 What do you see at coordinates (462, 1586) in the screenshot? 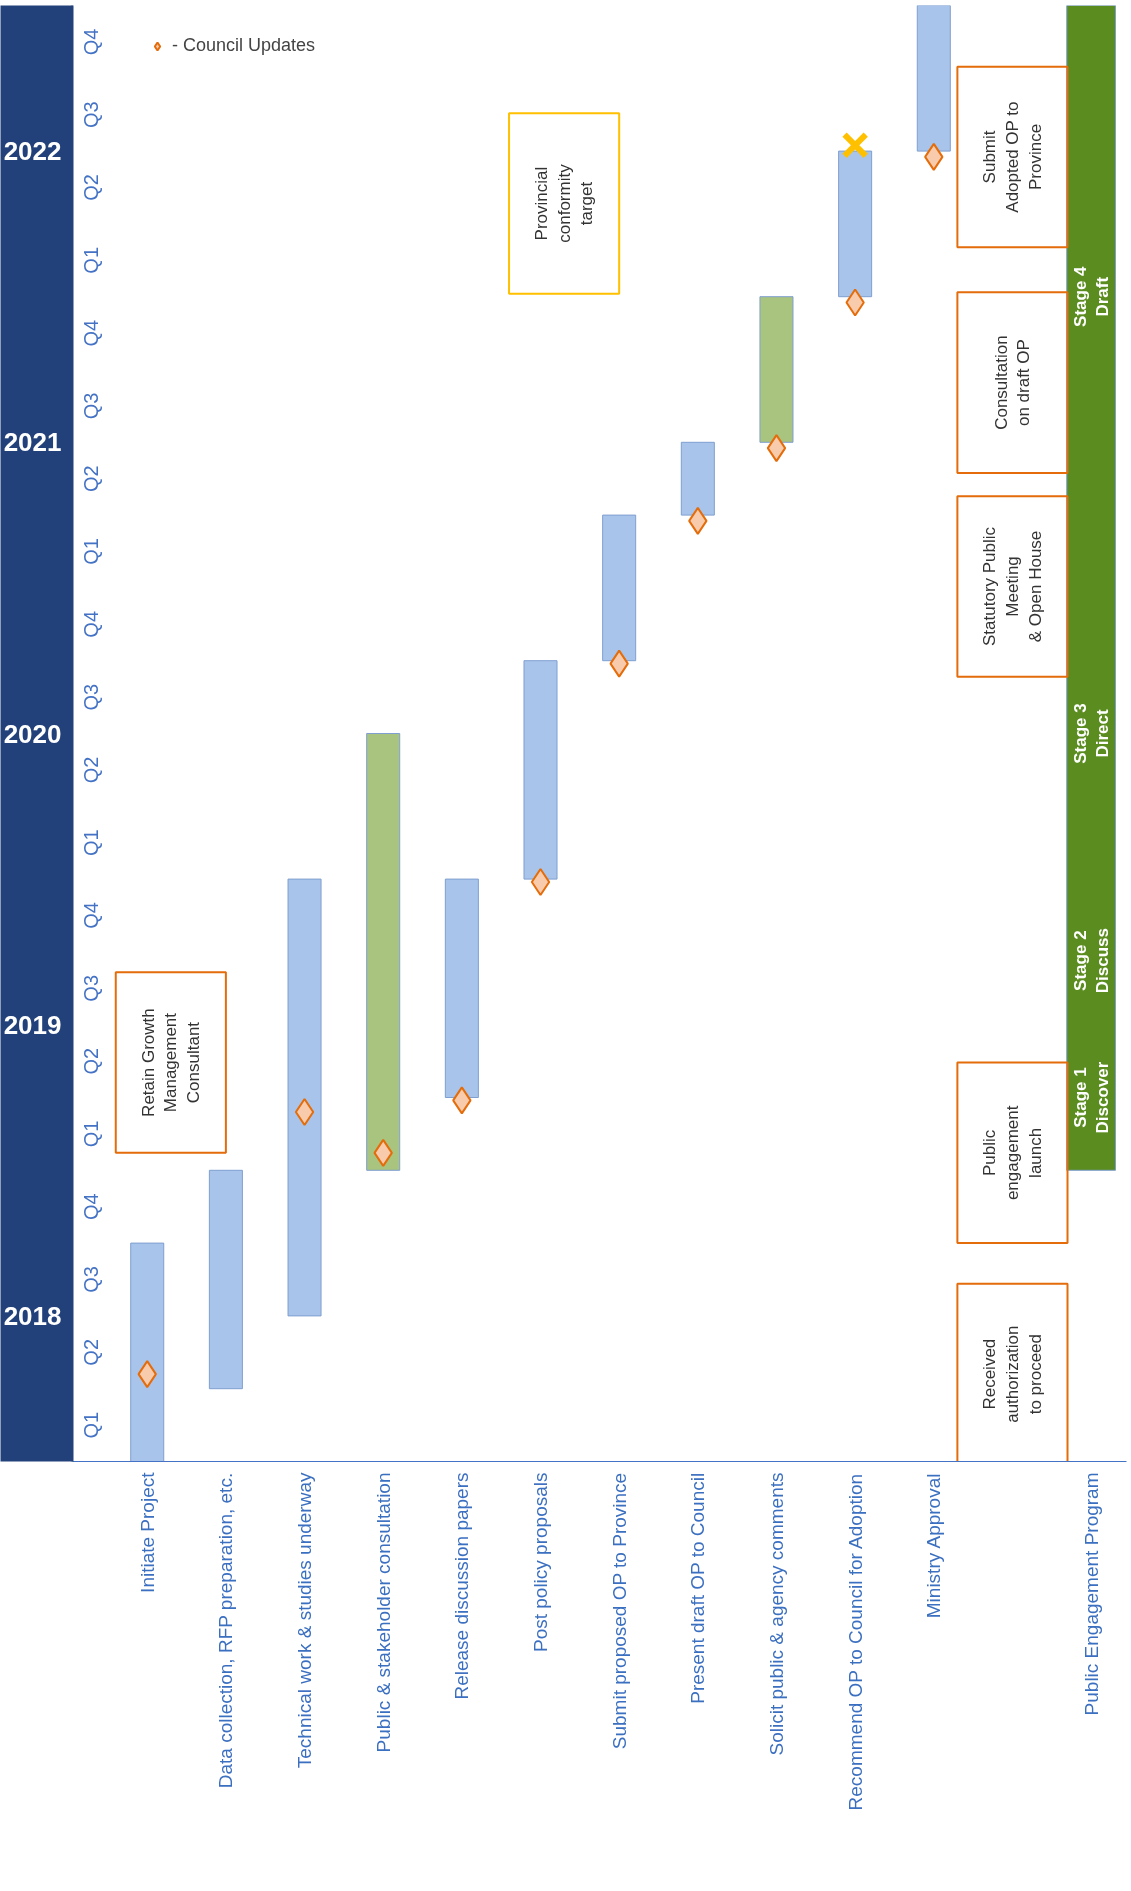
I see `x-tick-label: Release discussion papers` at bounding box center [462, 1586].